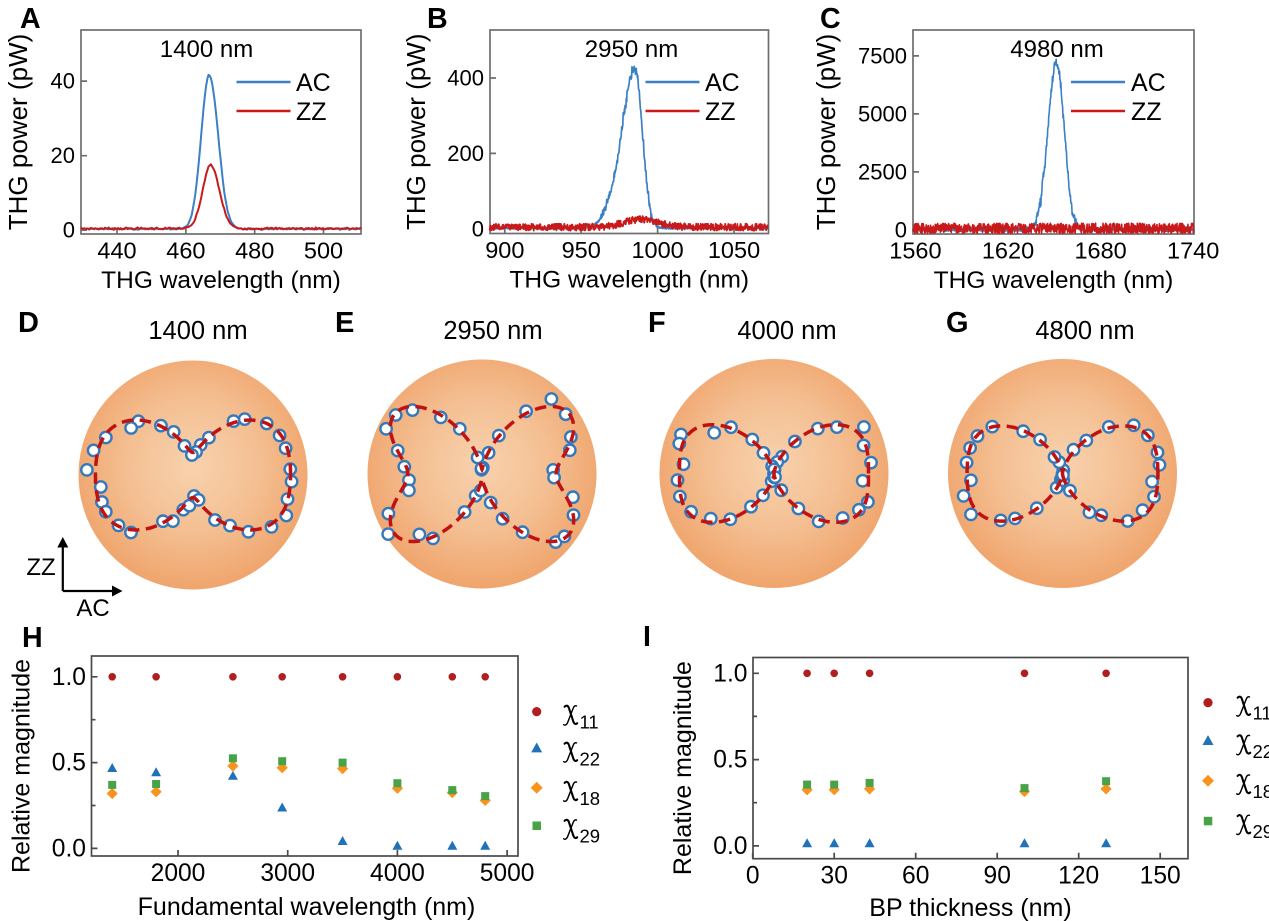 This screenshot has height=921, width=1269. Describe the element at coordinates (1100, 251) in the screenshot. I see `svg-text: 1680` at that location.